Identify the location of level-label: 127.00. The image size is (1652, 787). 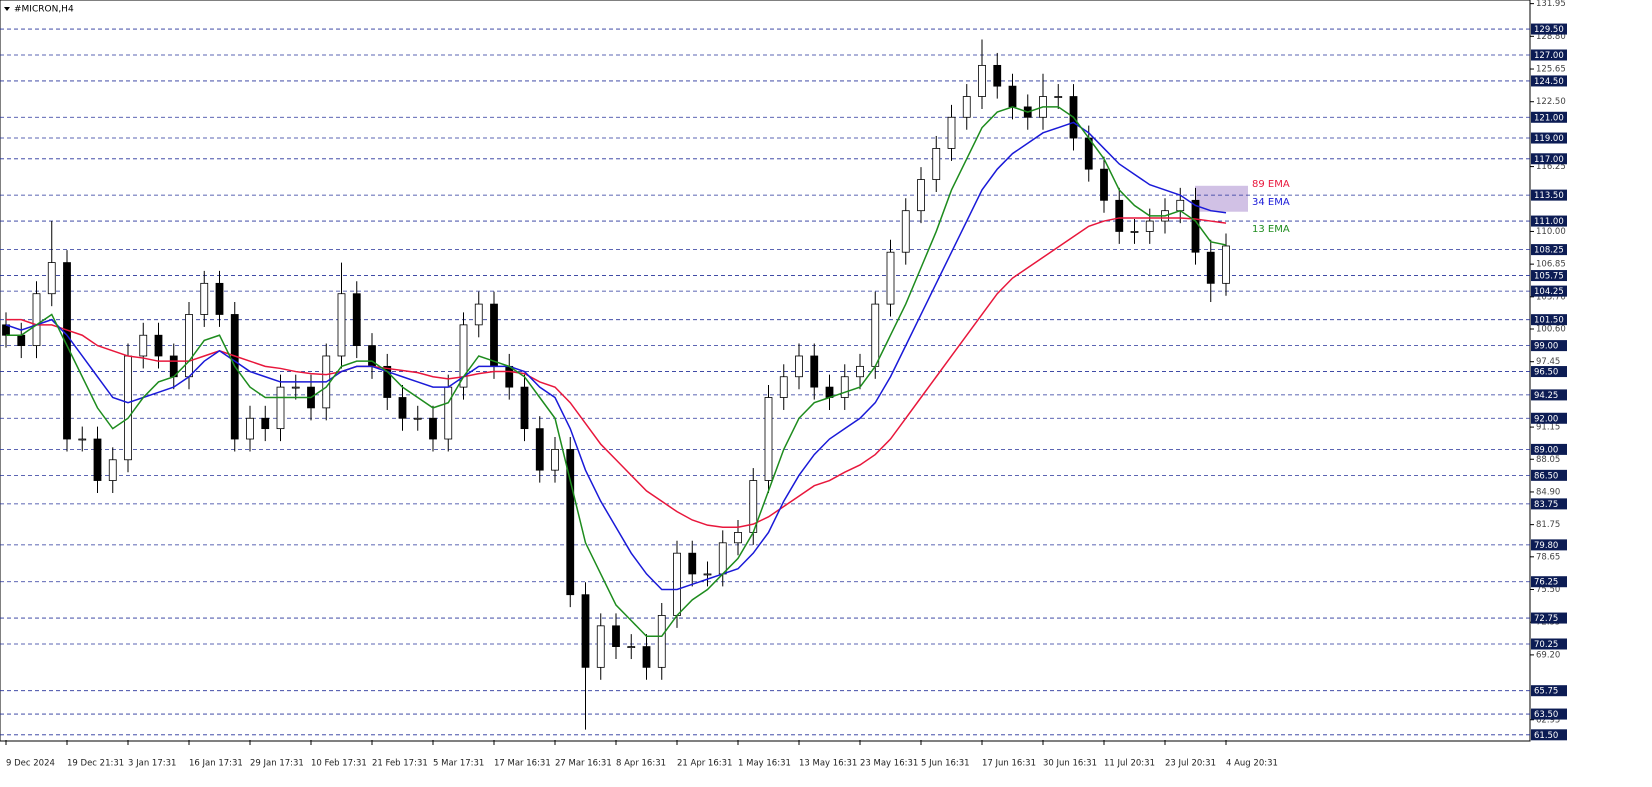
(1549, 56).